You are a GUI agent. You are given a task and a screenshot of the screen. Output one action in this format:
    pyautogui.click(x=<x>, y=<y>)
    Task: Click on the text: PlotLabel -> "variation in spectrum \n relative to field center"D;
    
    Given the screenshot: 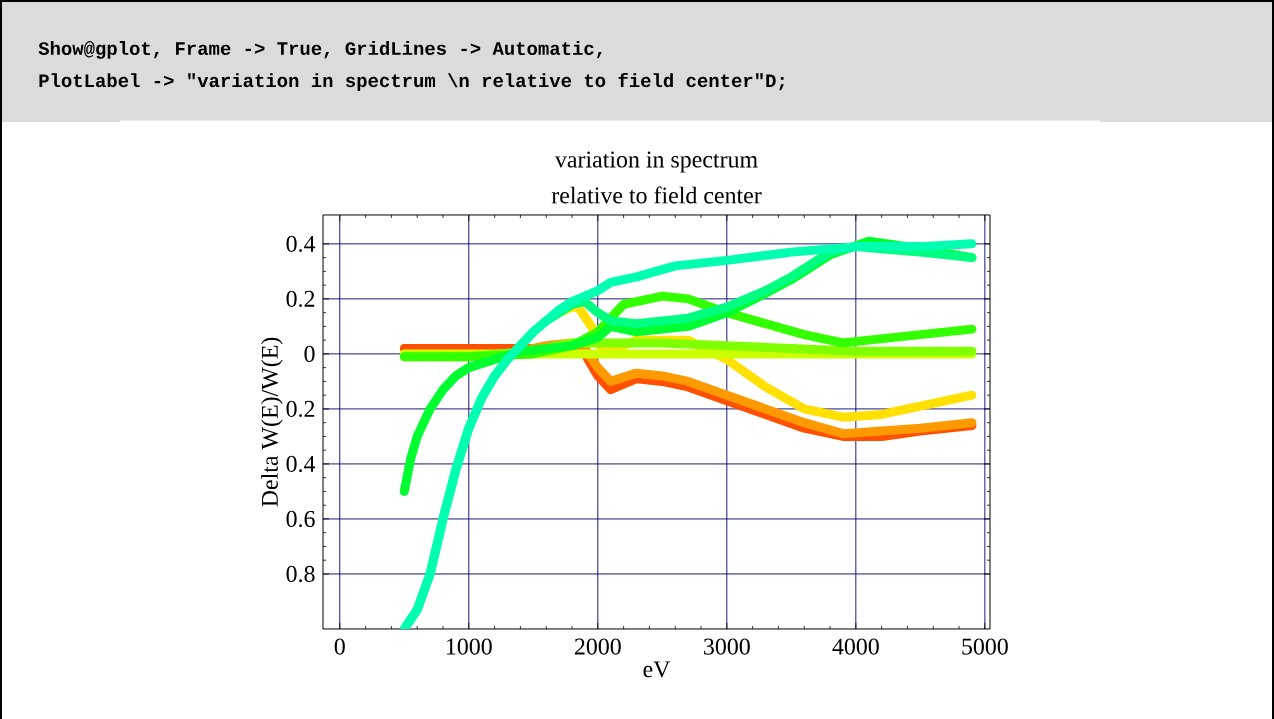 What is the action you would take?
    pyautogui.click(x=411, y=82)
    